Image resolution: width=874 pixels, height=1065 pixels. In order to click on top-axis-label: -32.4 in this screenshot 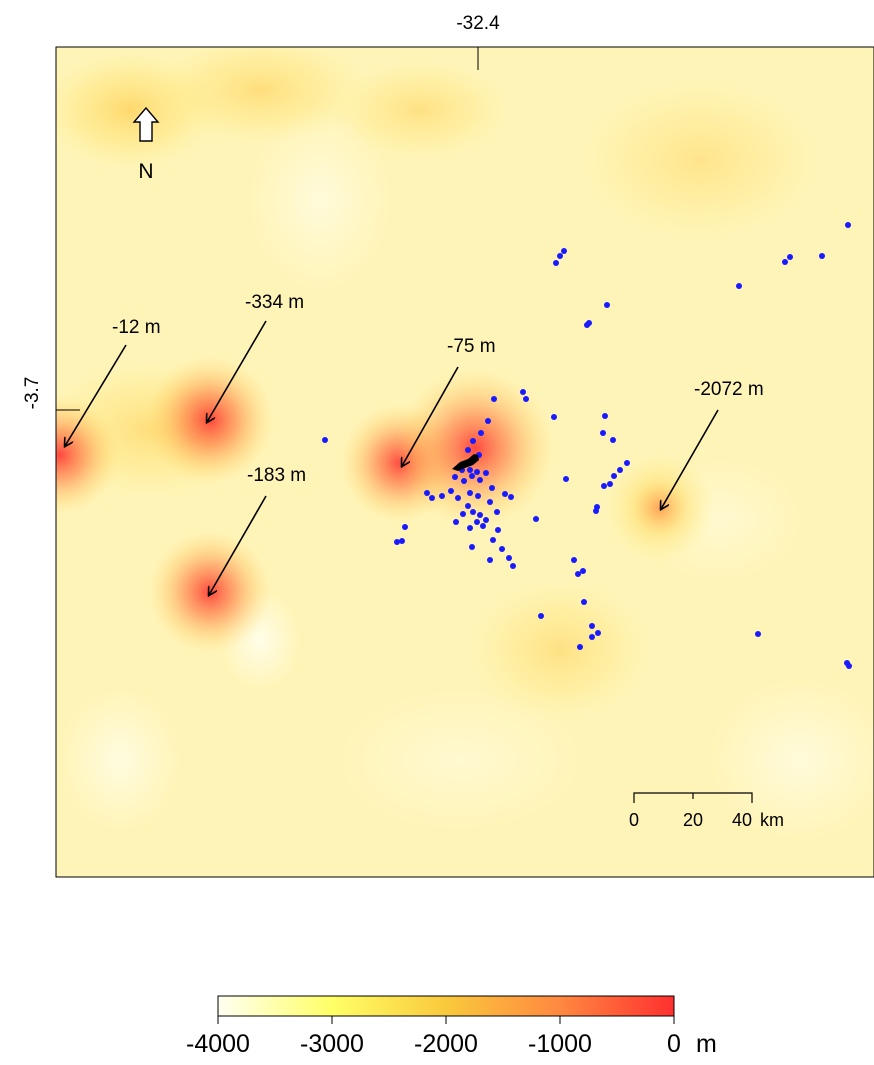, I will do `click(478, 23)`.